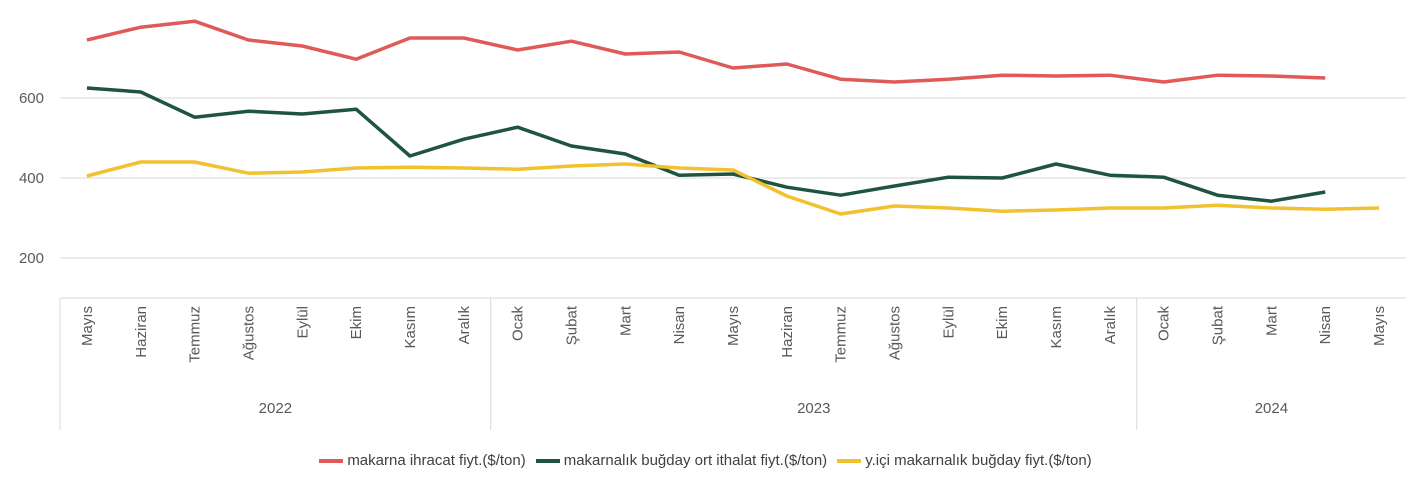 The height and width of the screenshot is (482, 1411). Describe the element at coordinates (436, 460) in the screenshot. I see `legend-label: makarna ihracat fiyt.($/ton)` at that location.